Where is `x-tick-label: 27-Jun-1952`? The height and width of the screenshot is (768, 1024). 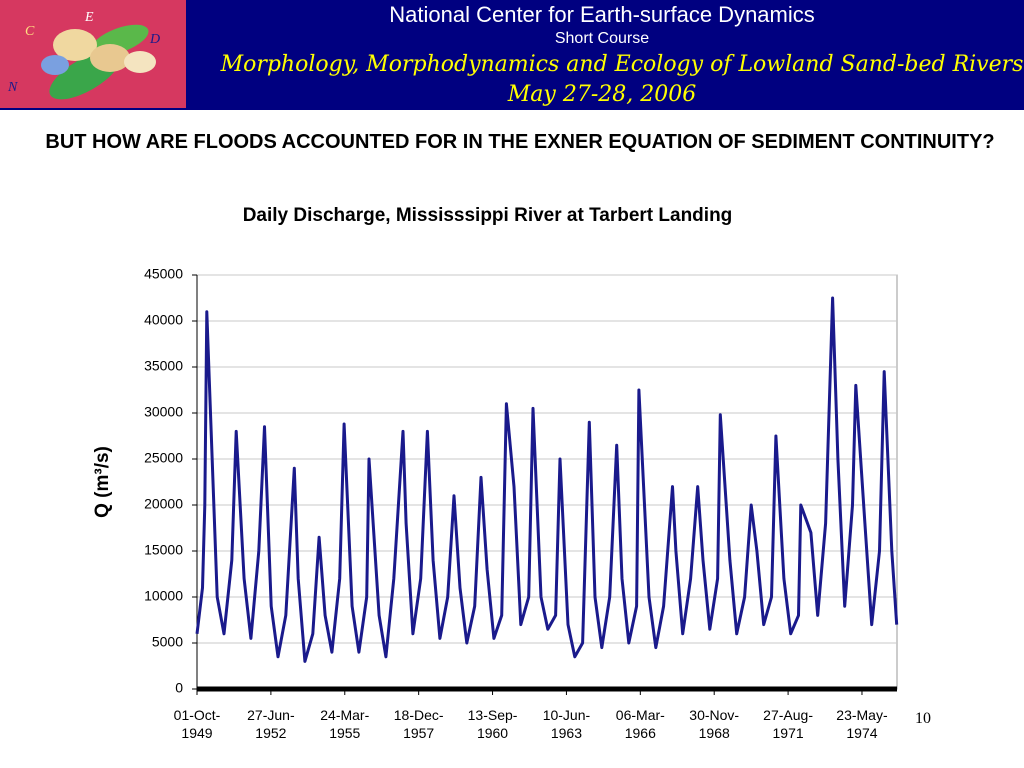 x-tick-label: 27-Jun-1952 is located at coordinates (271, 724).